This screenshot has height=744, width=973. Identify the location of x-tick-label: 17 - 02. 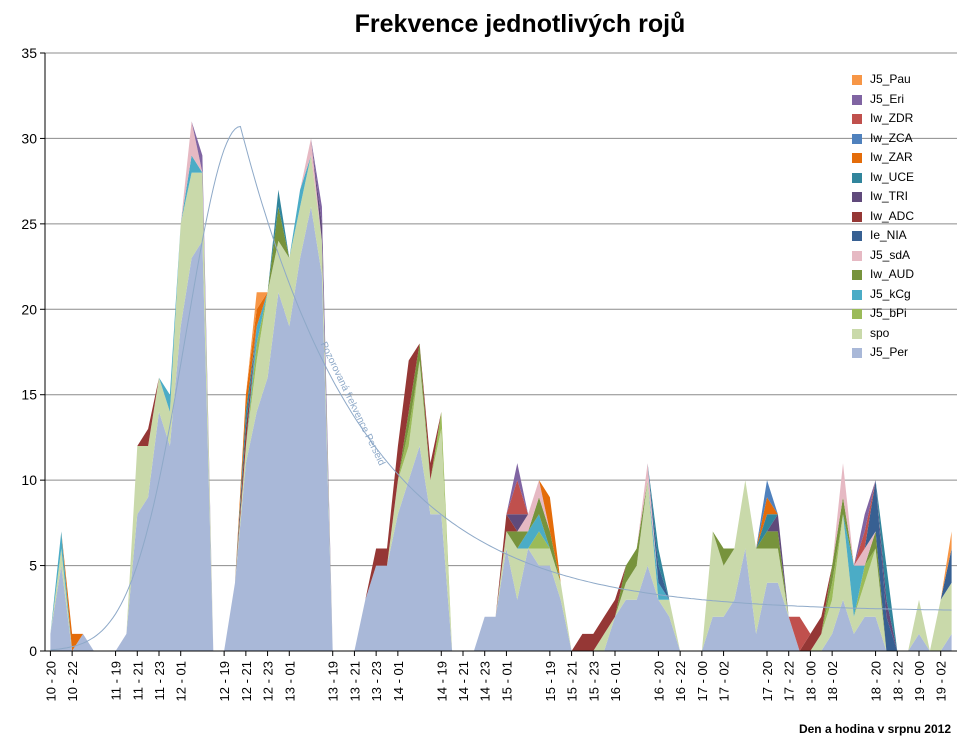
(724, 681).